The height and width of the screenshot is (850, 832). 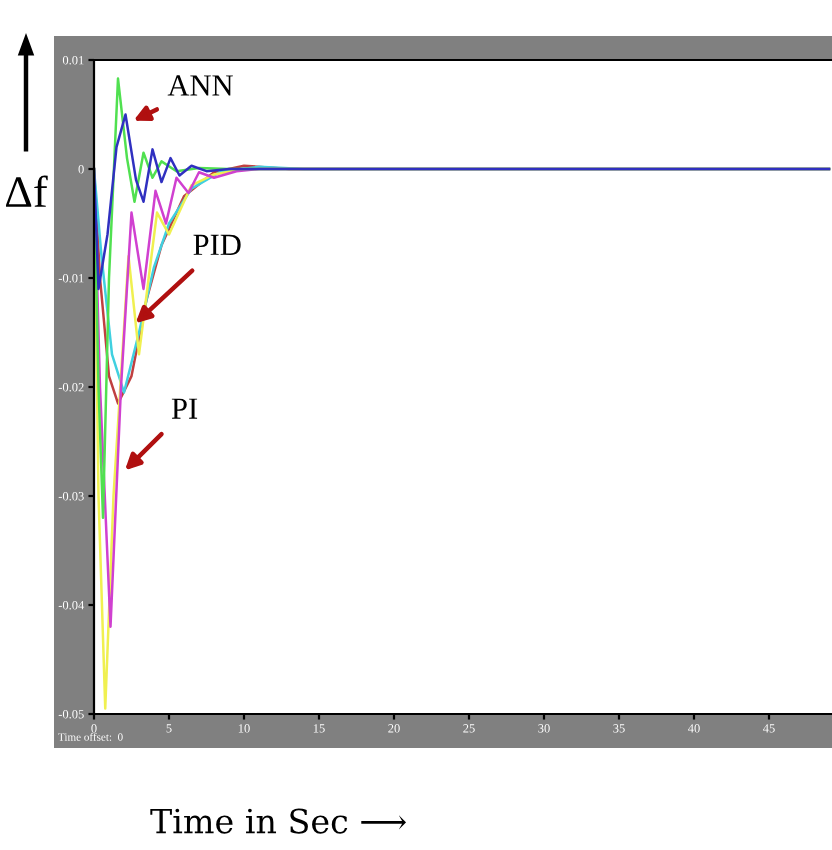 I want to click on annotation: PI, so click(x=184, y=408).